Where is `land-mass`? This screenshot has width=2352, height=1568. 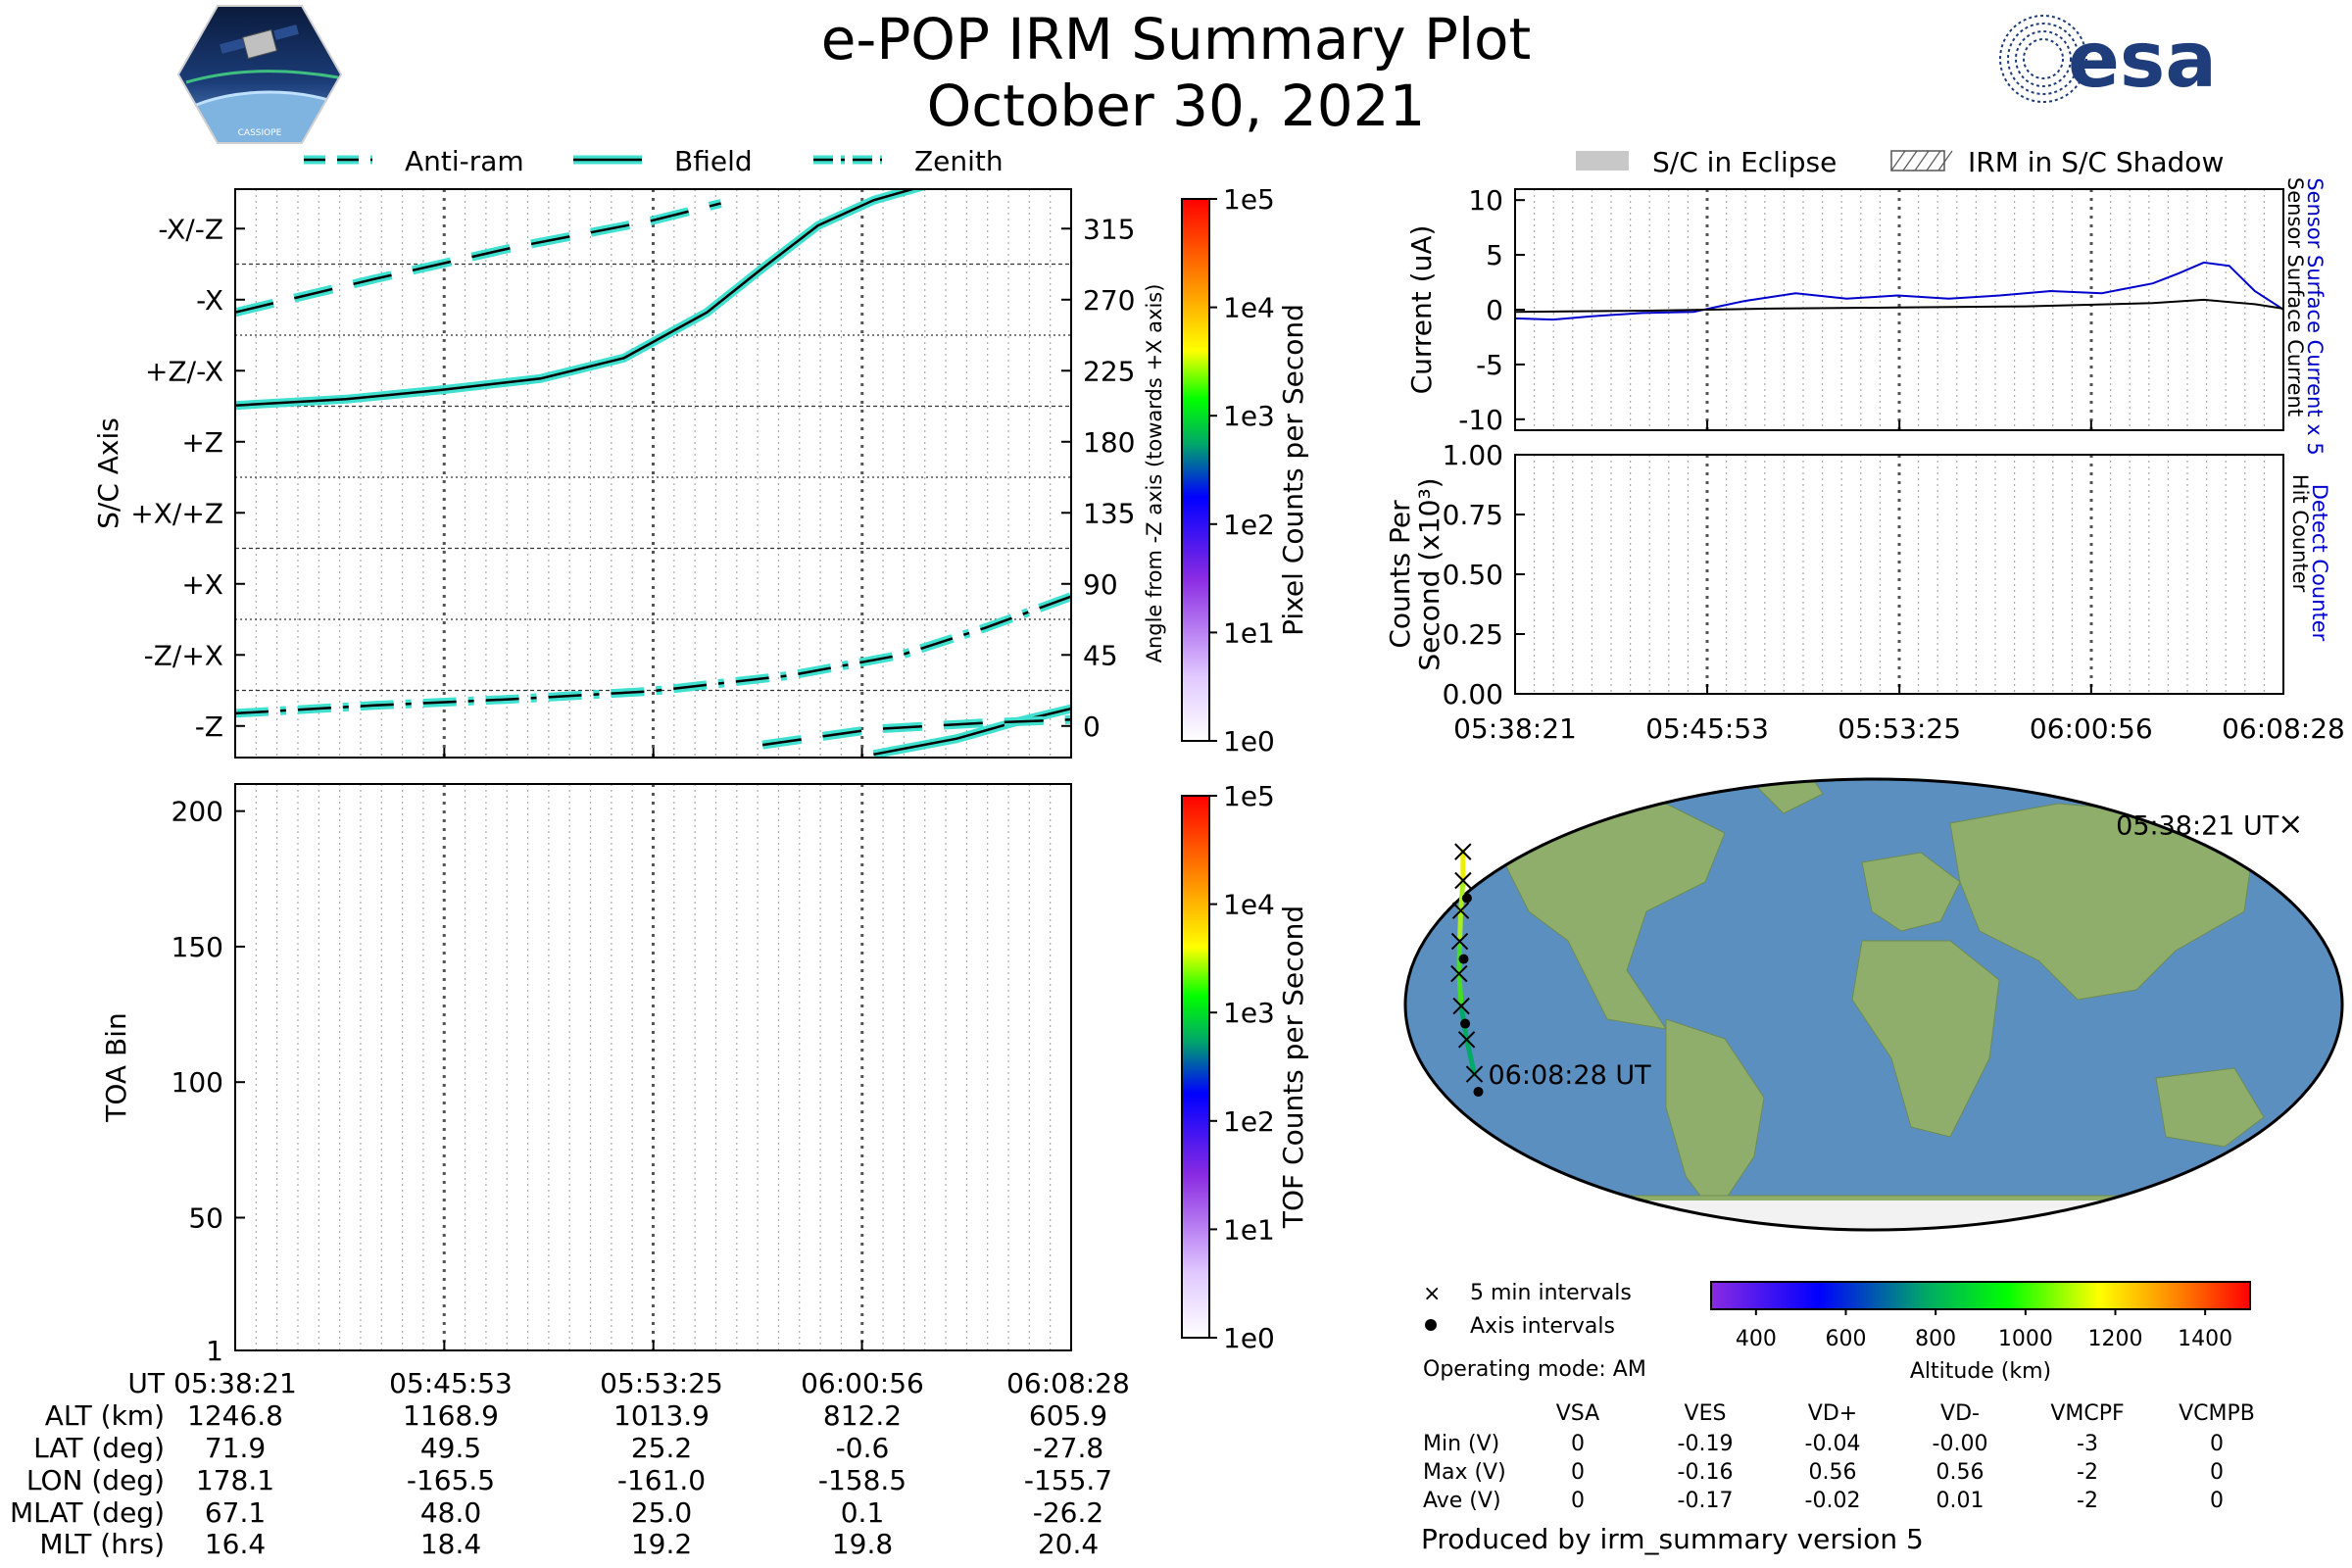
land-mass is located at coordinates (1715, 1117).